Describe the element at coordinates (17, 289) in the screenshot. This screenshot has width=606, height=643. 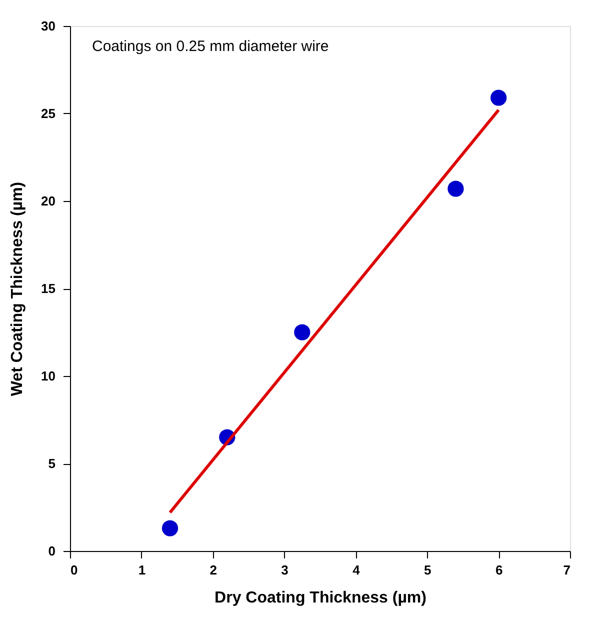
I see `y-axis-title: Wet Coating Thickness (µm)` at that location.